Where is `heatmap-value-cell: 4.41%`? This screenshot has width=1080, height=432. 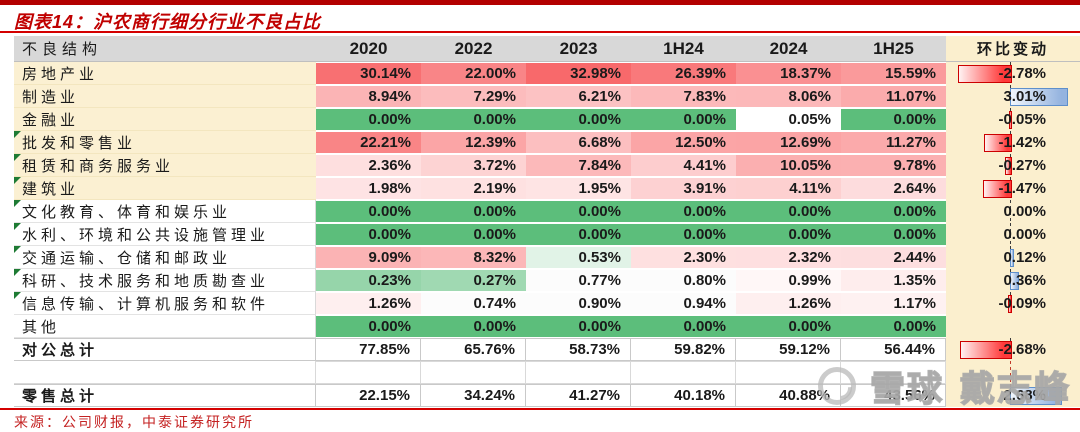 heatmap-value-cell: 4.41% is located at coordinates (683, 165).